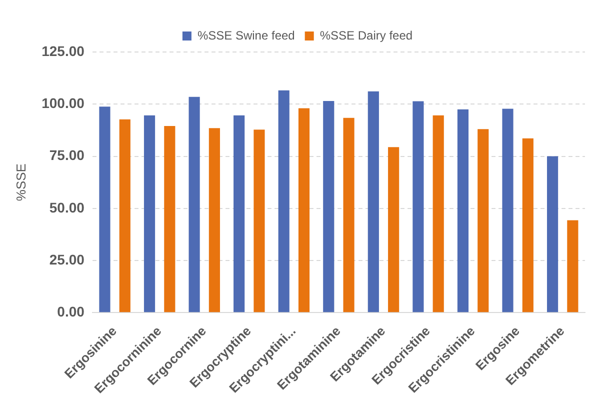  Describe the element at coordinates (67, 155) in the screenshot. I see `y-tick-label: 75.00` at that location.